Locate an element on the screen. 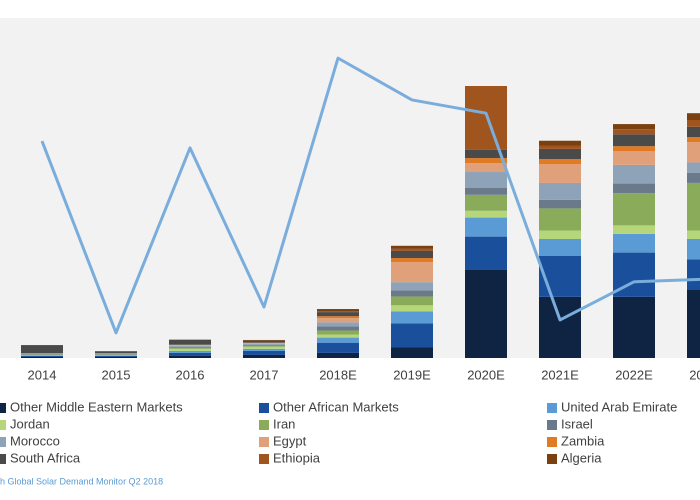 The width and height of the screenshot is (700, 500). x-tick-label: 2015 is located at coordinates (116, 374).